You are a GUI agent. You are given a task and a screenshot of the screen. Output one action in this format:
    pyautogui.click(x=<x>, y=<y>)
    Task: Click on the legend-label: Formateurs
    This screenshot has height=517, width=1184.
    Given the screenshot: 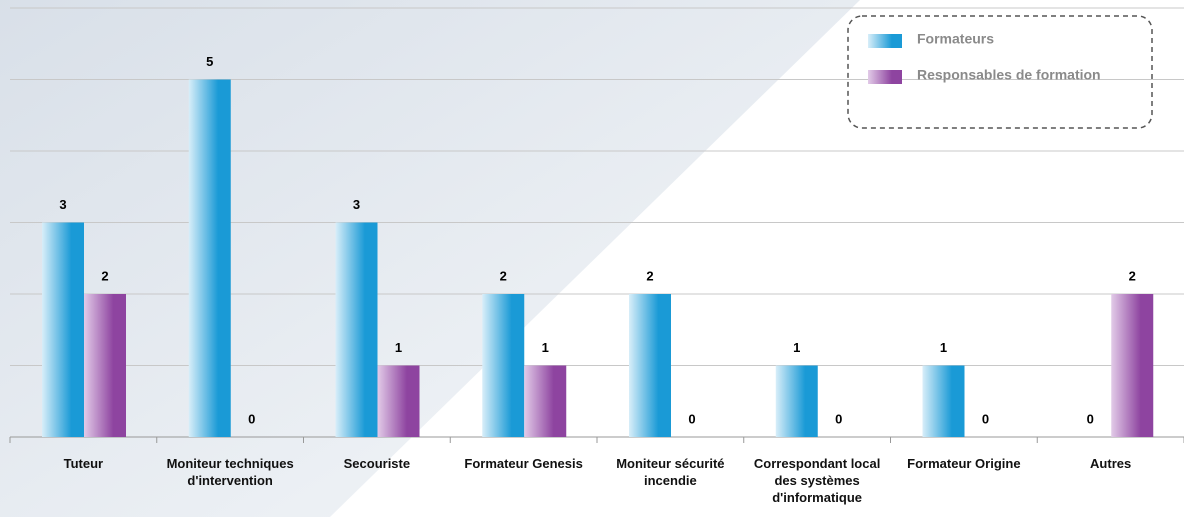 What is the action you would take?
    pyautogui.click(x=955, y=39)
    